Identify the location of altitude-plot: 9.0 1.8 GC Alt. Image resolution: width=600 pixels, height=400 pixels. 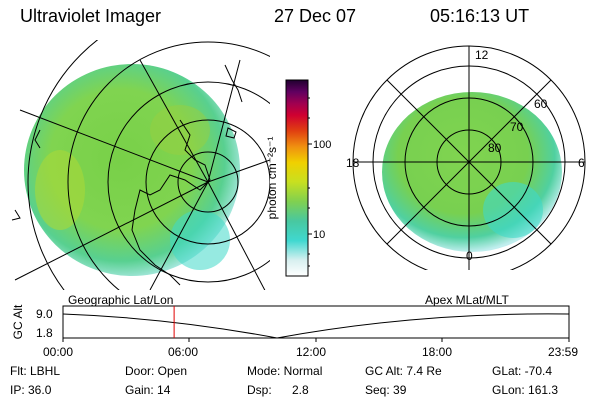
(290, 323).